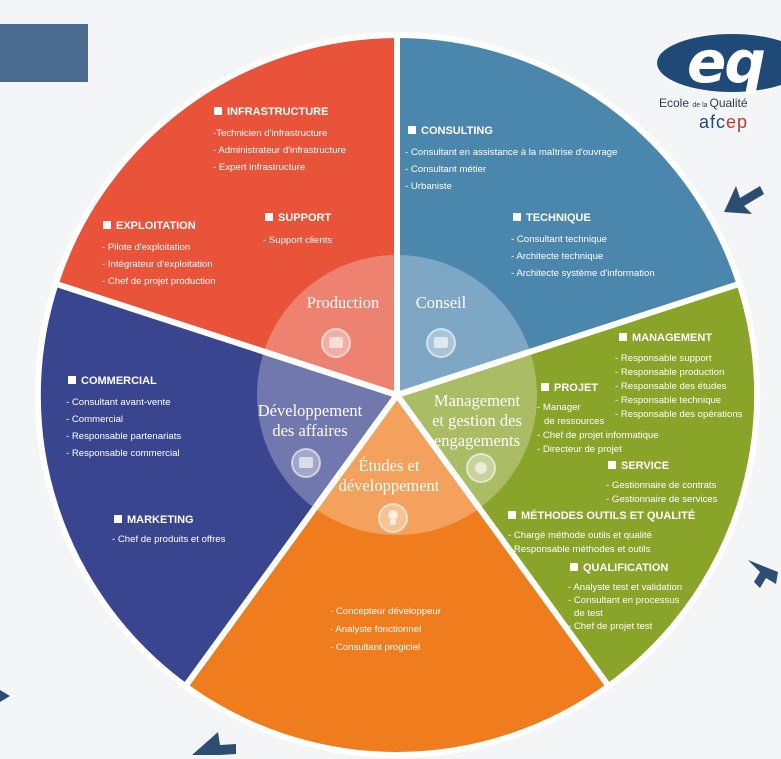 The image size is (781, 759). Describe the element at coordinates (412, 130) in the screenshot. I see `bullet-consulting` at that location.